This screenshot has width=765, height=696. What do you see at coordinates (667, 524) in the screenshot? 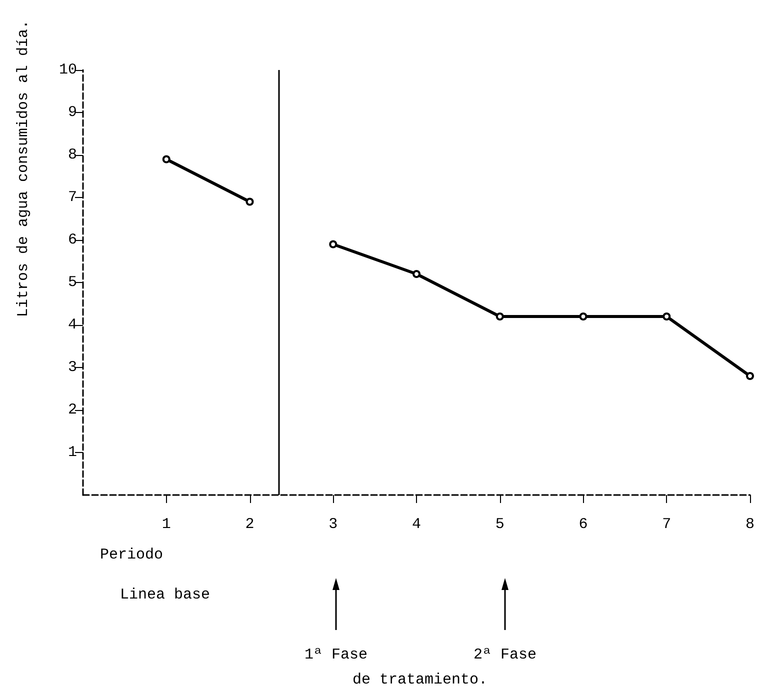
I see `x-tick-label: 7` at bounding box center [667, 524].